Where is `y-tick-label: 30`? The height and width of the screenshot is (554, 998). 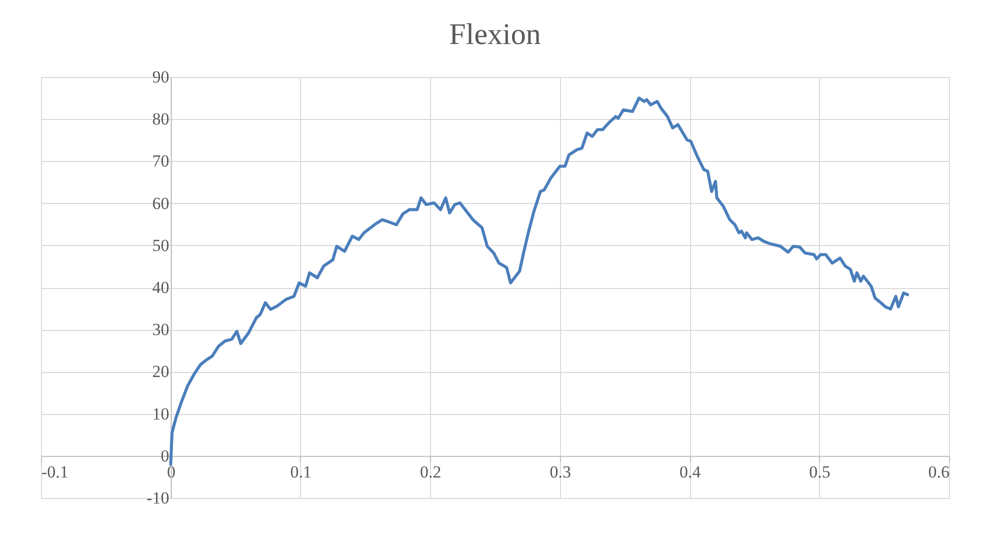 y-tick-label: 30 is located at coordinates (161, 330).